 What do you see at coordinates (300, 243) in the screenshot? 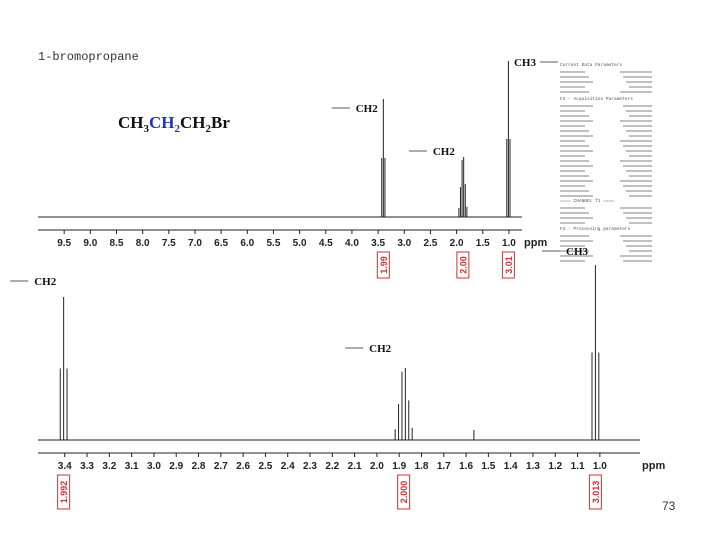
I see `x-tick-label: 5.0` at bounding box center [300, 243].